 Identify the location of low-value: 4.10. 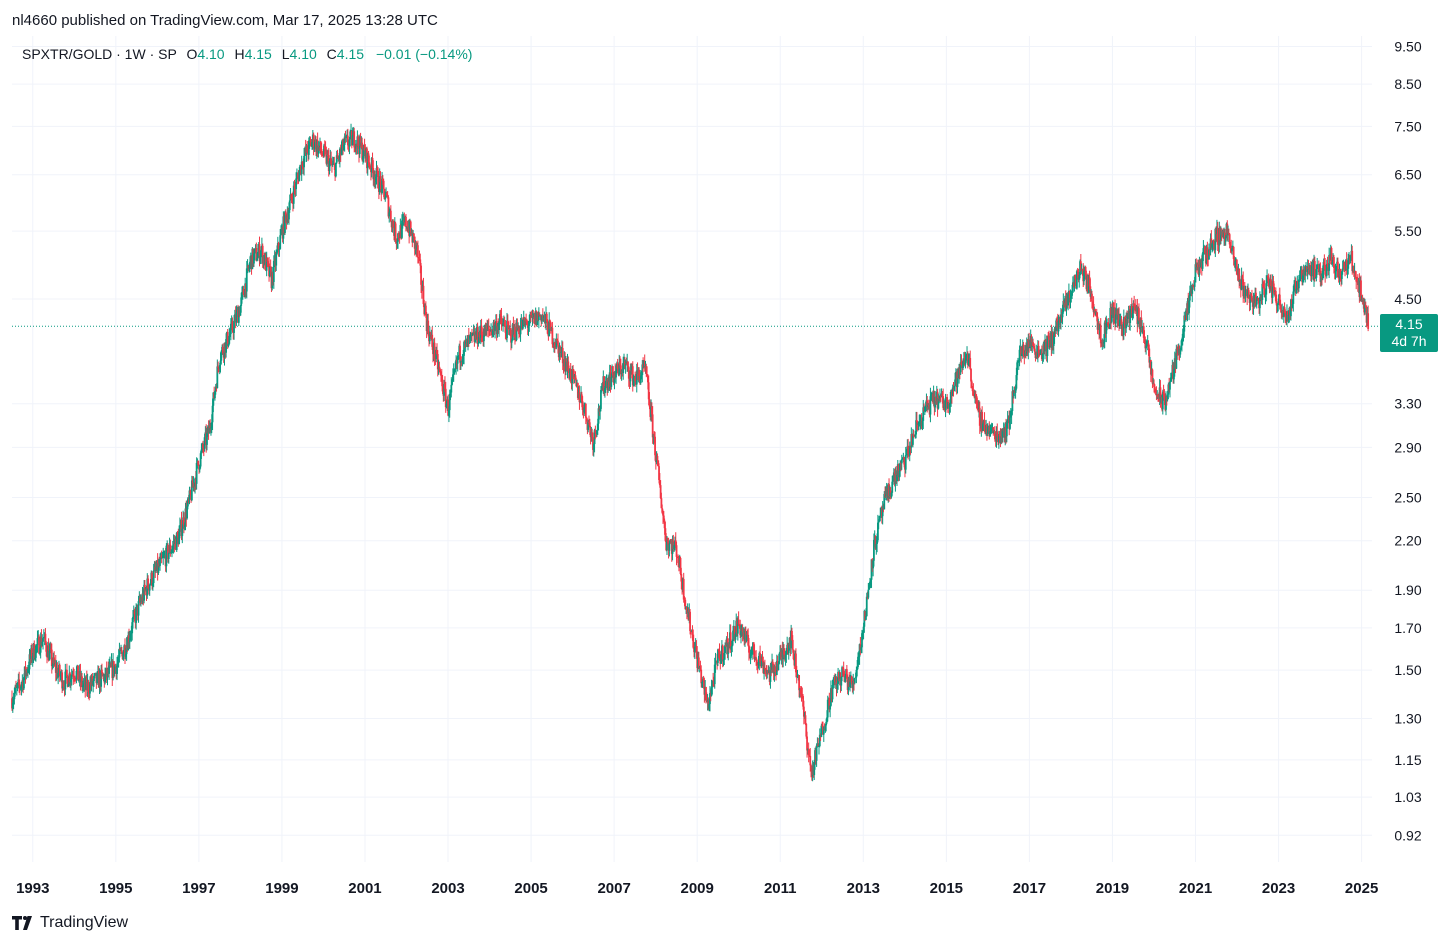
(303, 54).